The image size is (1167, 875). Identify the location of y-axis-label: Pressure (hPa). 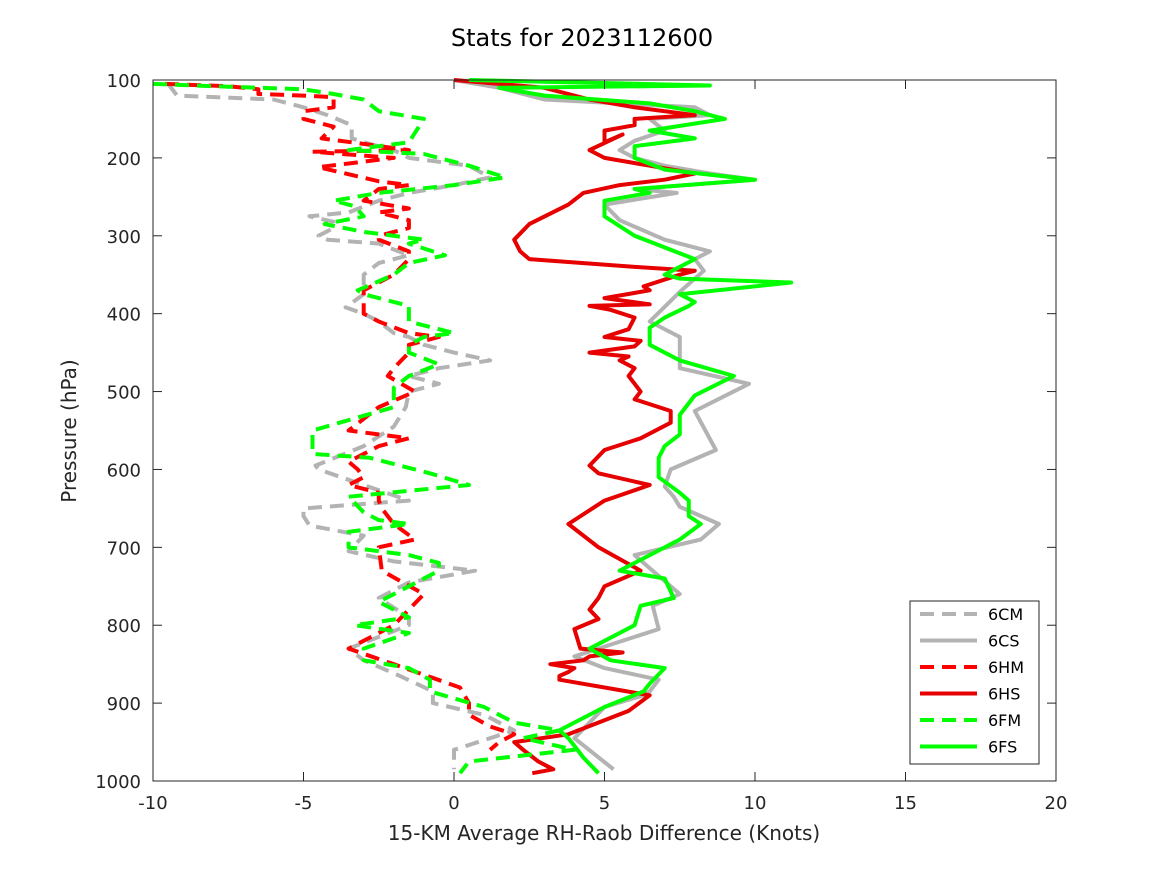
(69, 430).